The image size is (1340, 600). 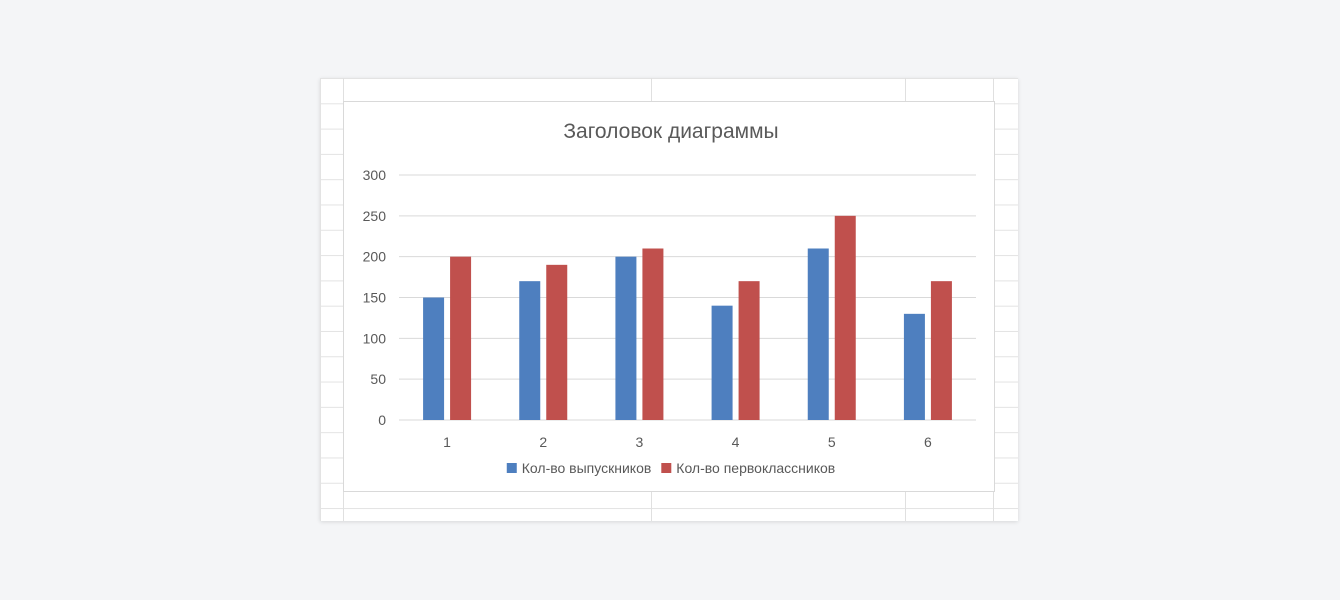 I want to click on x-tick-label: 5, so click(x=832, y=442).